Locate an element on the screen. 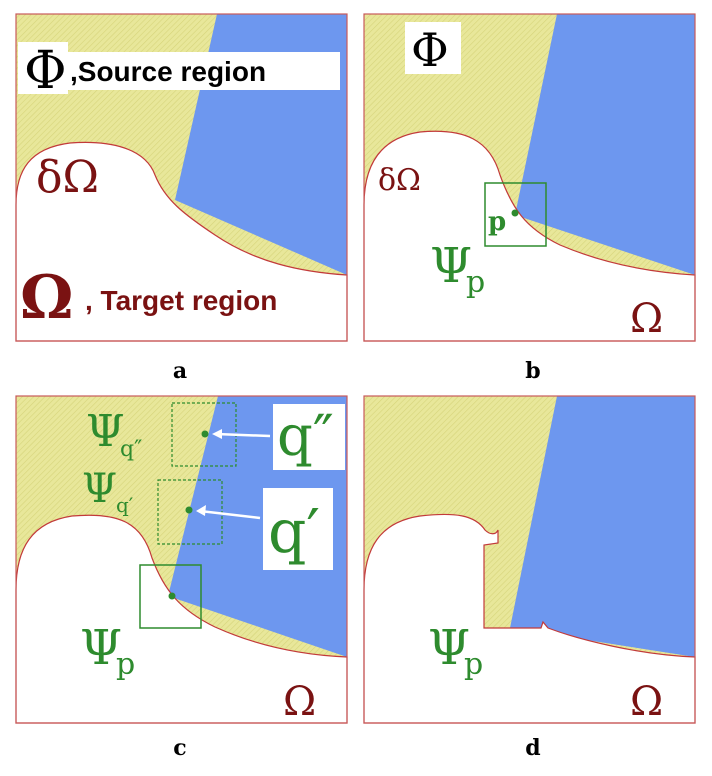  omega-symbol-a: Ω is located at coordinates (46, 298).